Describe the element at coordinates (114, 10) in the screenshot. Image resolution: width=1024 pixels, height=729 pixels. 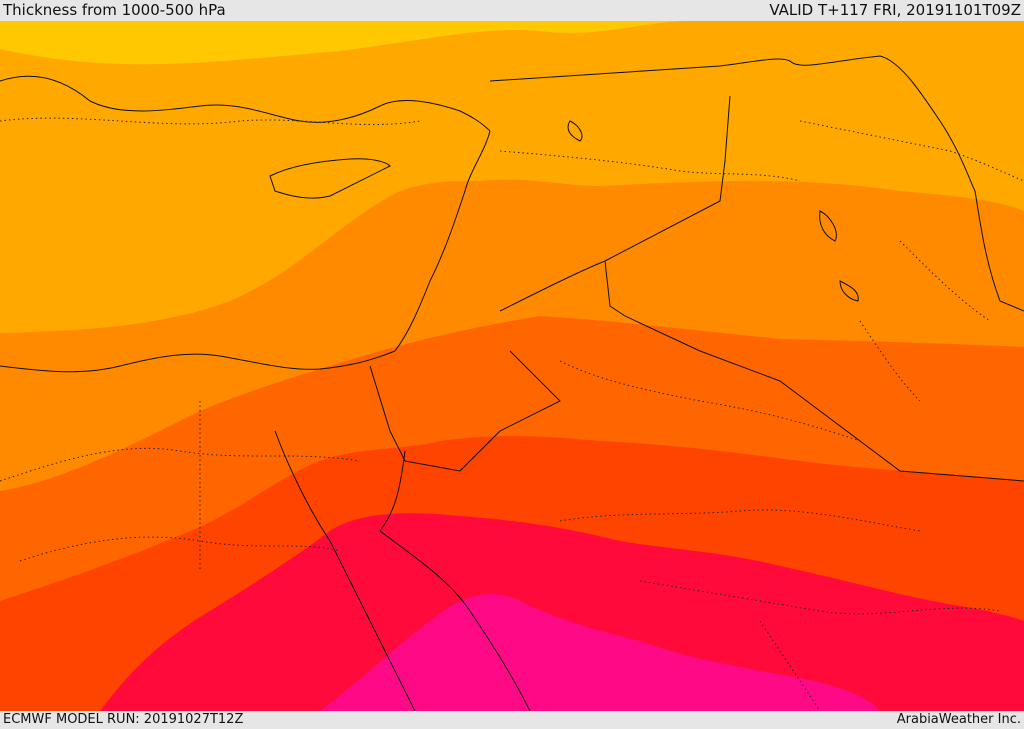
I see `map-title: Thickness from 1000-500 hPa` at that location.